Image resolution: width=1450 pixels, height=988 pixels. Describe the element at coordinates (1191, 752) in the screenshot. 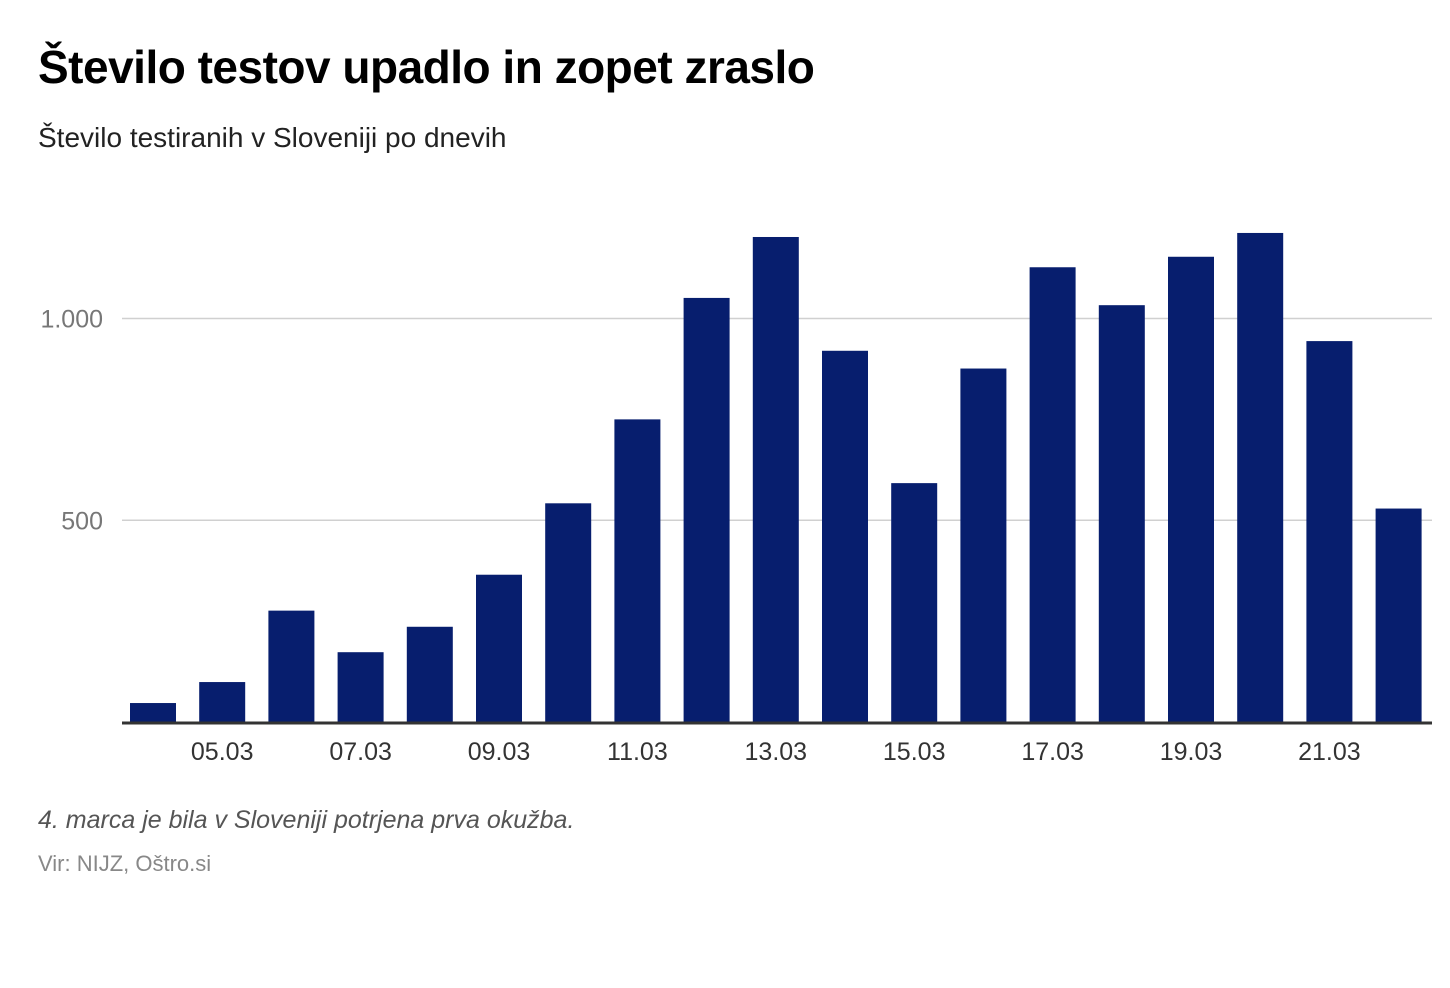

I see `x-tick-label: 19.03` at that location.